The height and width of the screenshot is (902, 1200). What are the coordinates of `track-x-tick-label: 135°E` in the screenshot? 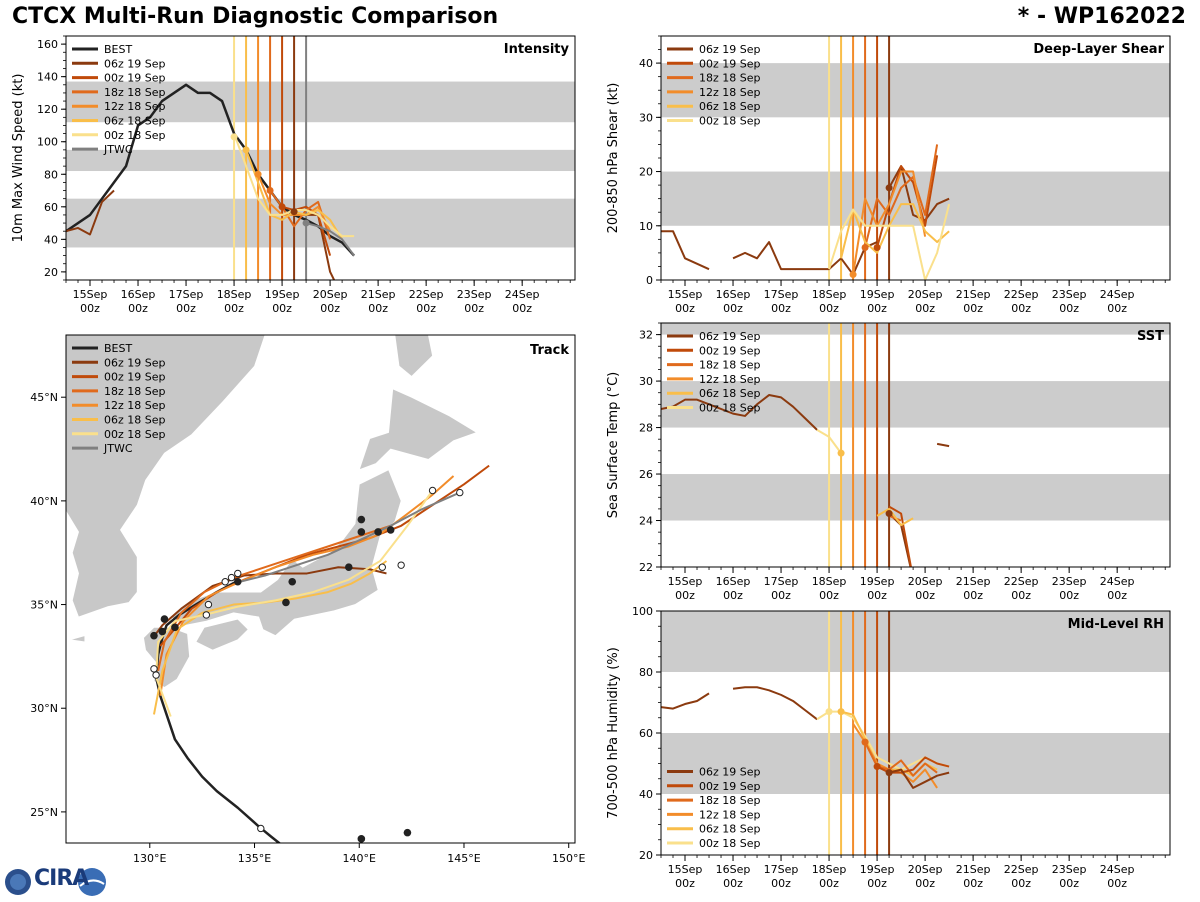 It's located at (254, 858).